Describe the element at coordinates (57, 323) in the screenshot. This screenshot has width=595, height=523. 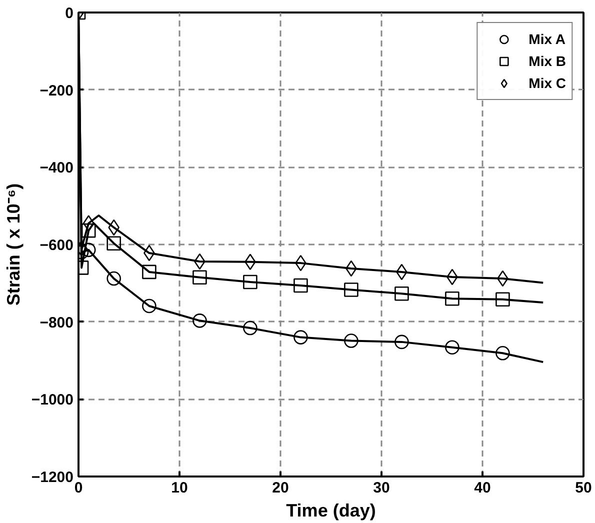
I see `y-tick-label: −800` at that location.